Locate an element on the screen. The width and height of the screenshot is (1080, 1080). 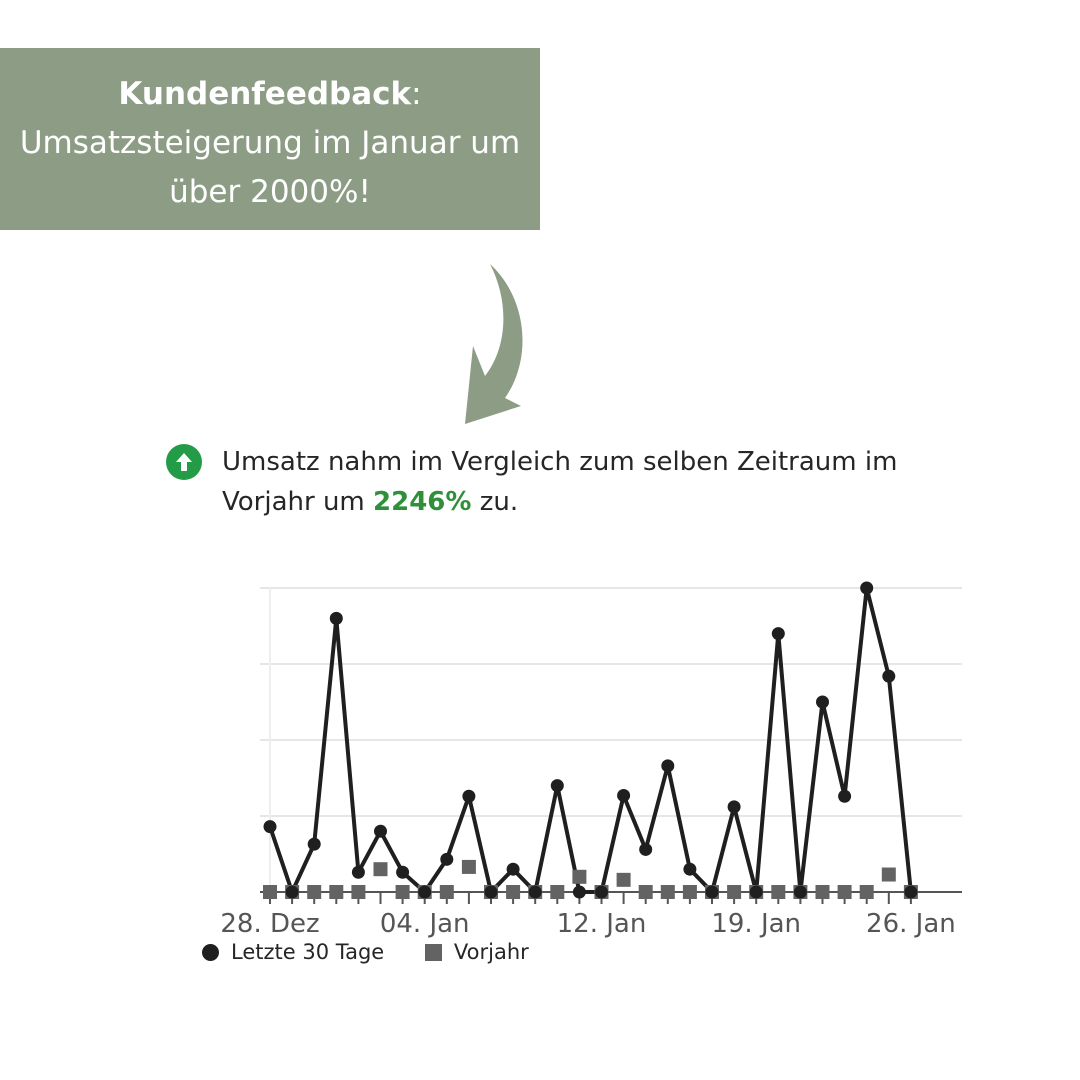
headline-after: zu. is located at coordinates (495, 502).